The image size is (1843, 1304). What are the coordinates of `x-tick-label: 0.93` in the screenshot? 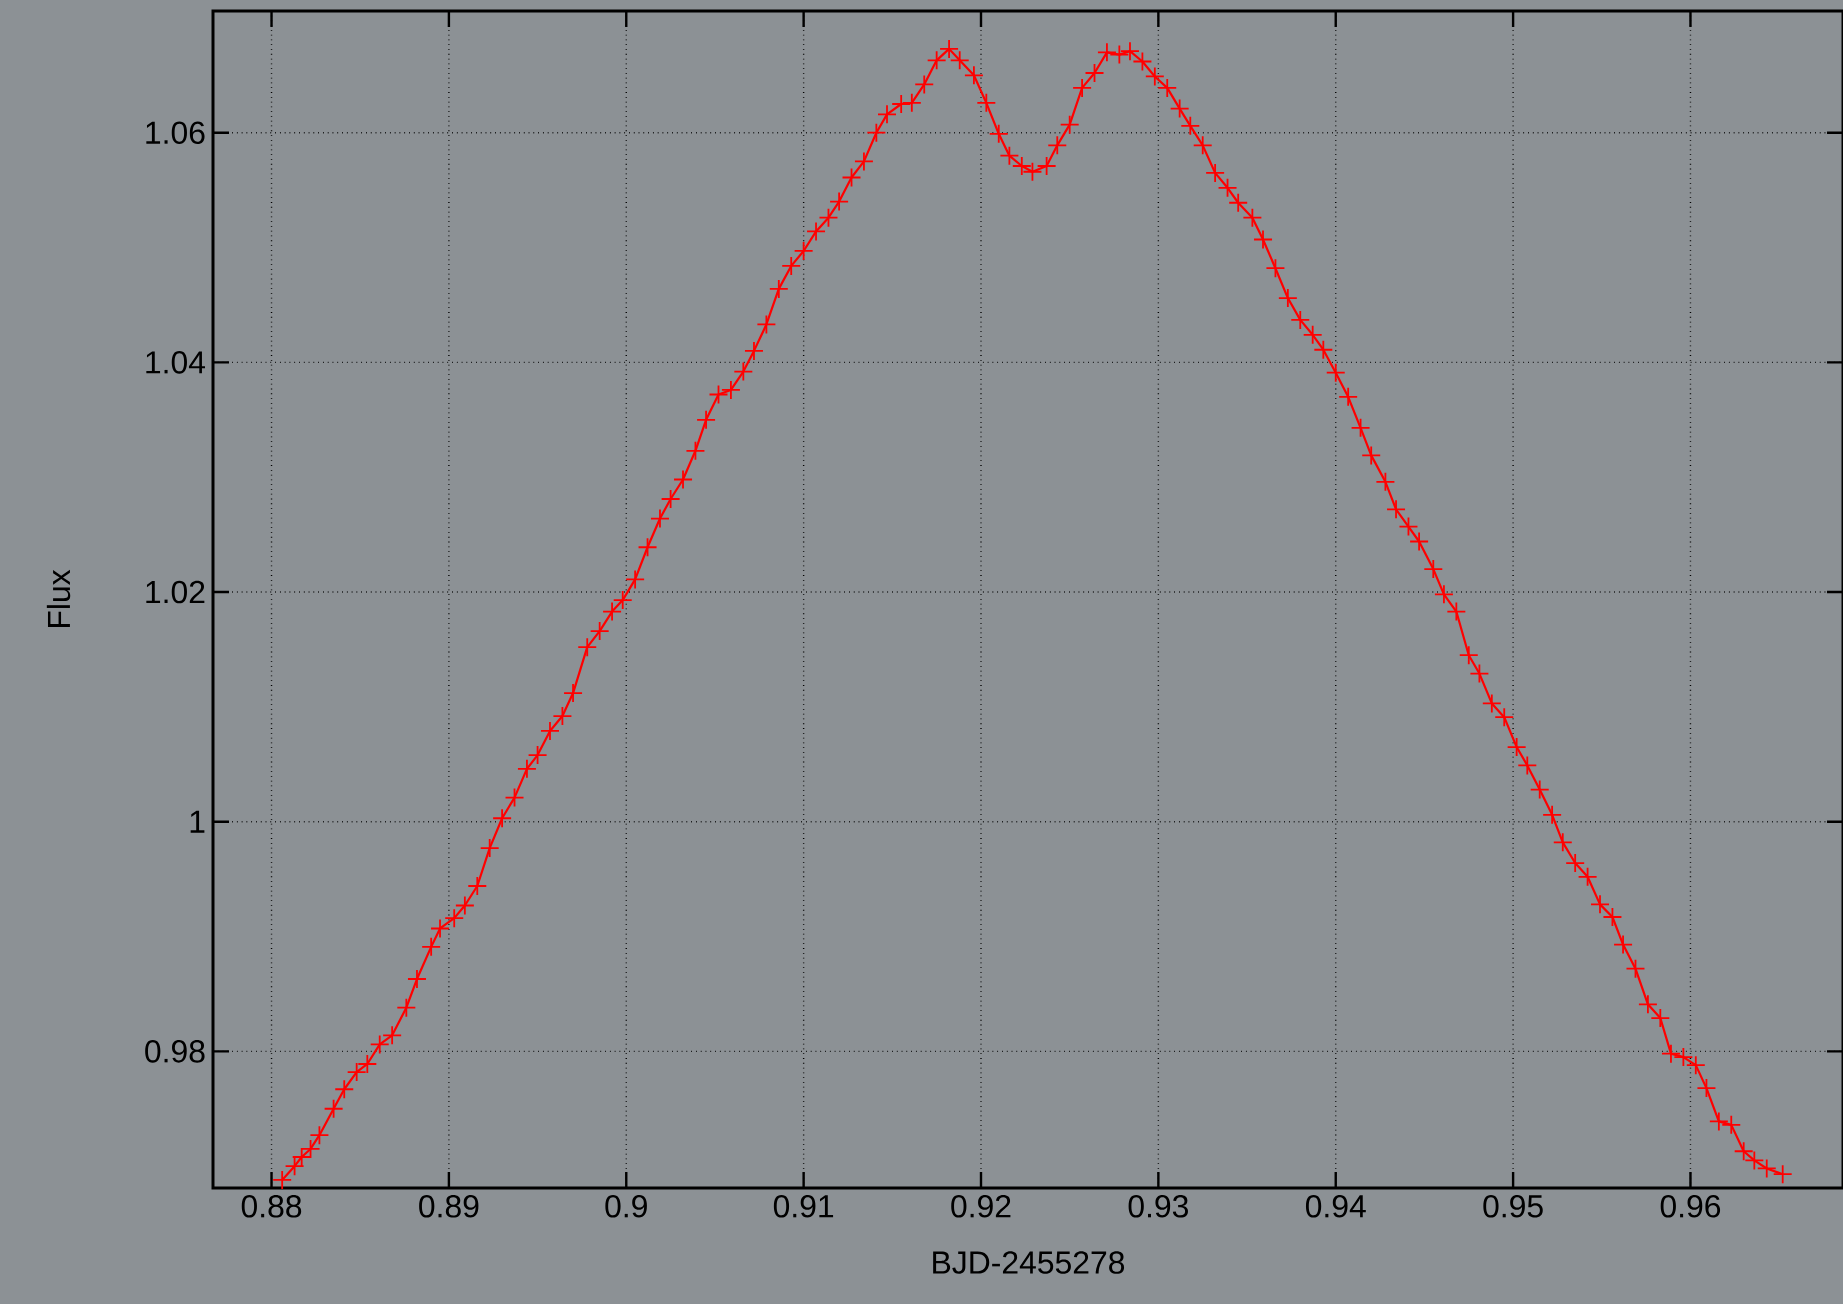 It's located at (1158, 1206).